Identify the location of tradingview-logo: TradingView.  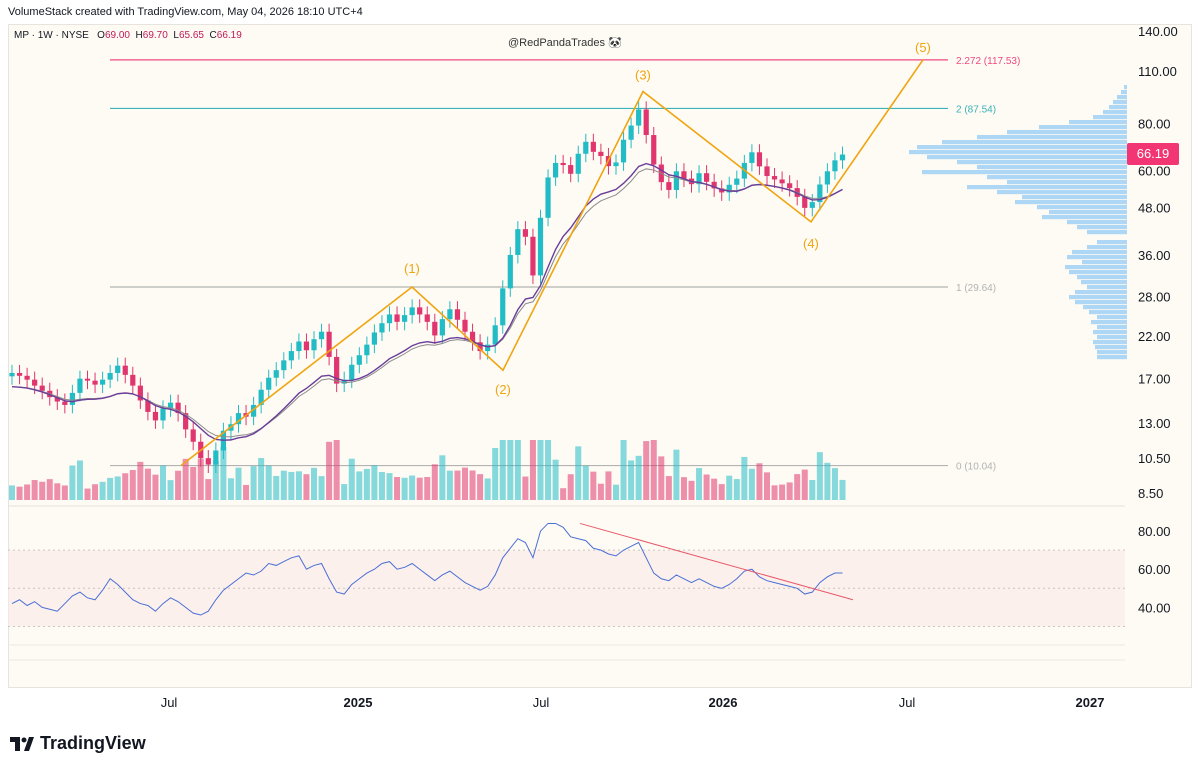
(78, 743).